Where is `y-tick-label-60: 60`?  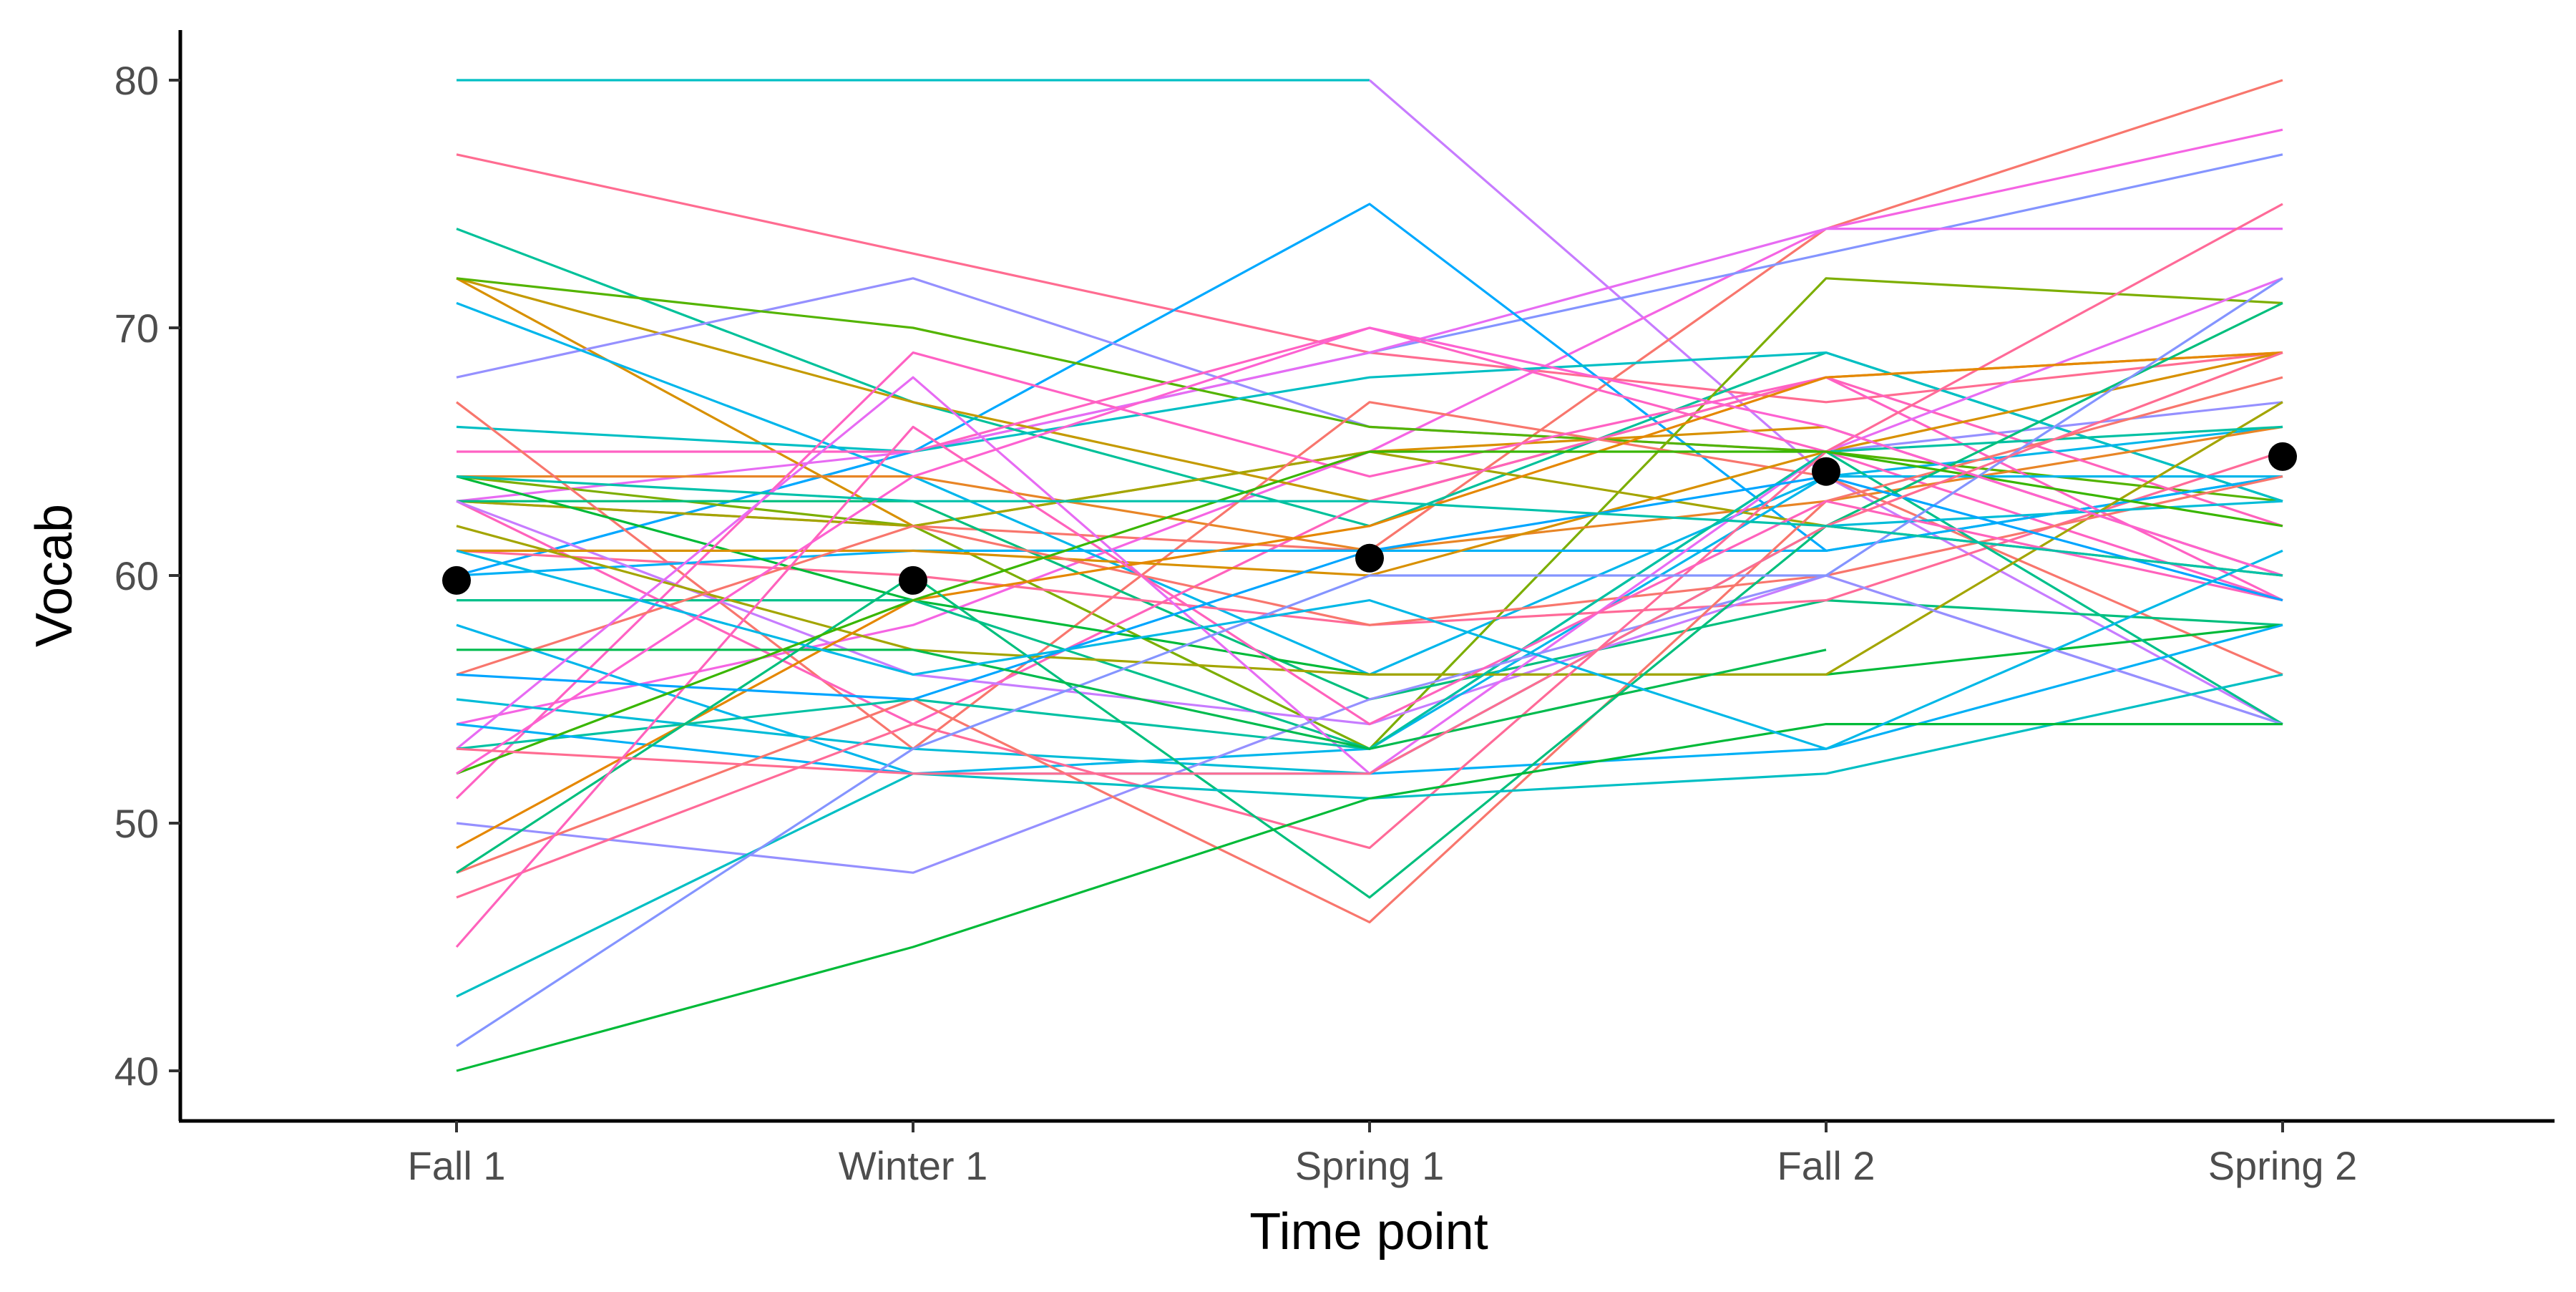 y-tick-label-60: 60 is located at coordinates (136, 575).